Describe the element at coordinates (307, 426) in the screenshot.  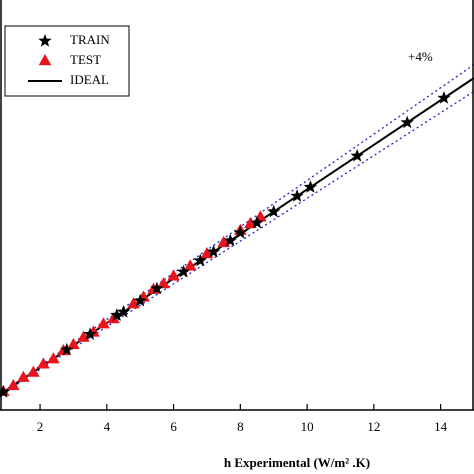
I see `x-tick-label: 10` at that location.